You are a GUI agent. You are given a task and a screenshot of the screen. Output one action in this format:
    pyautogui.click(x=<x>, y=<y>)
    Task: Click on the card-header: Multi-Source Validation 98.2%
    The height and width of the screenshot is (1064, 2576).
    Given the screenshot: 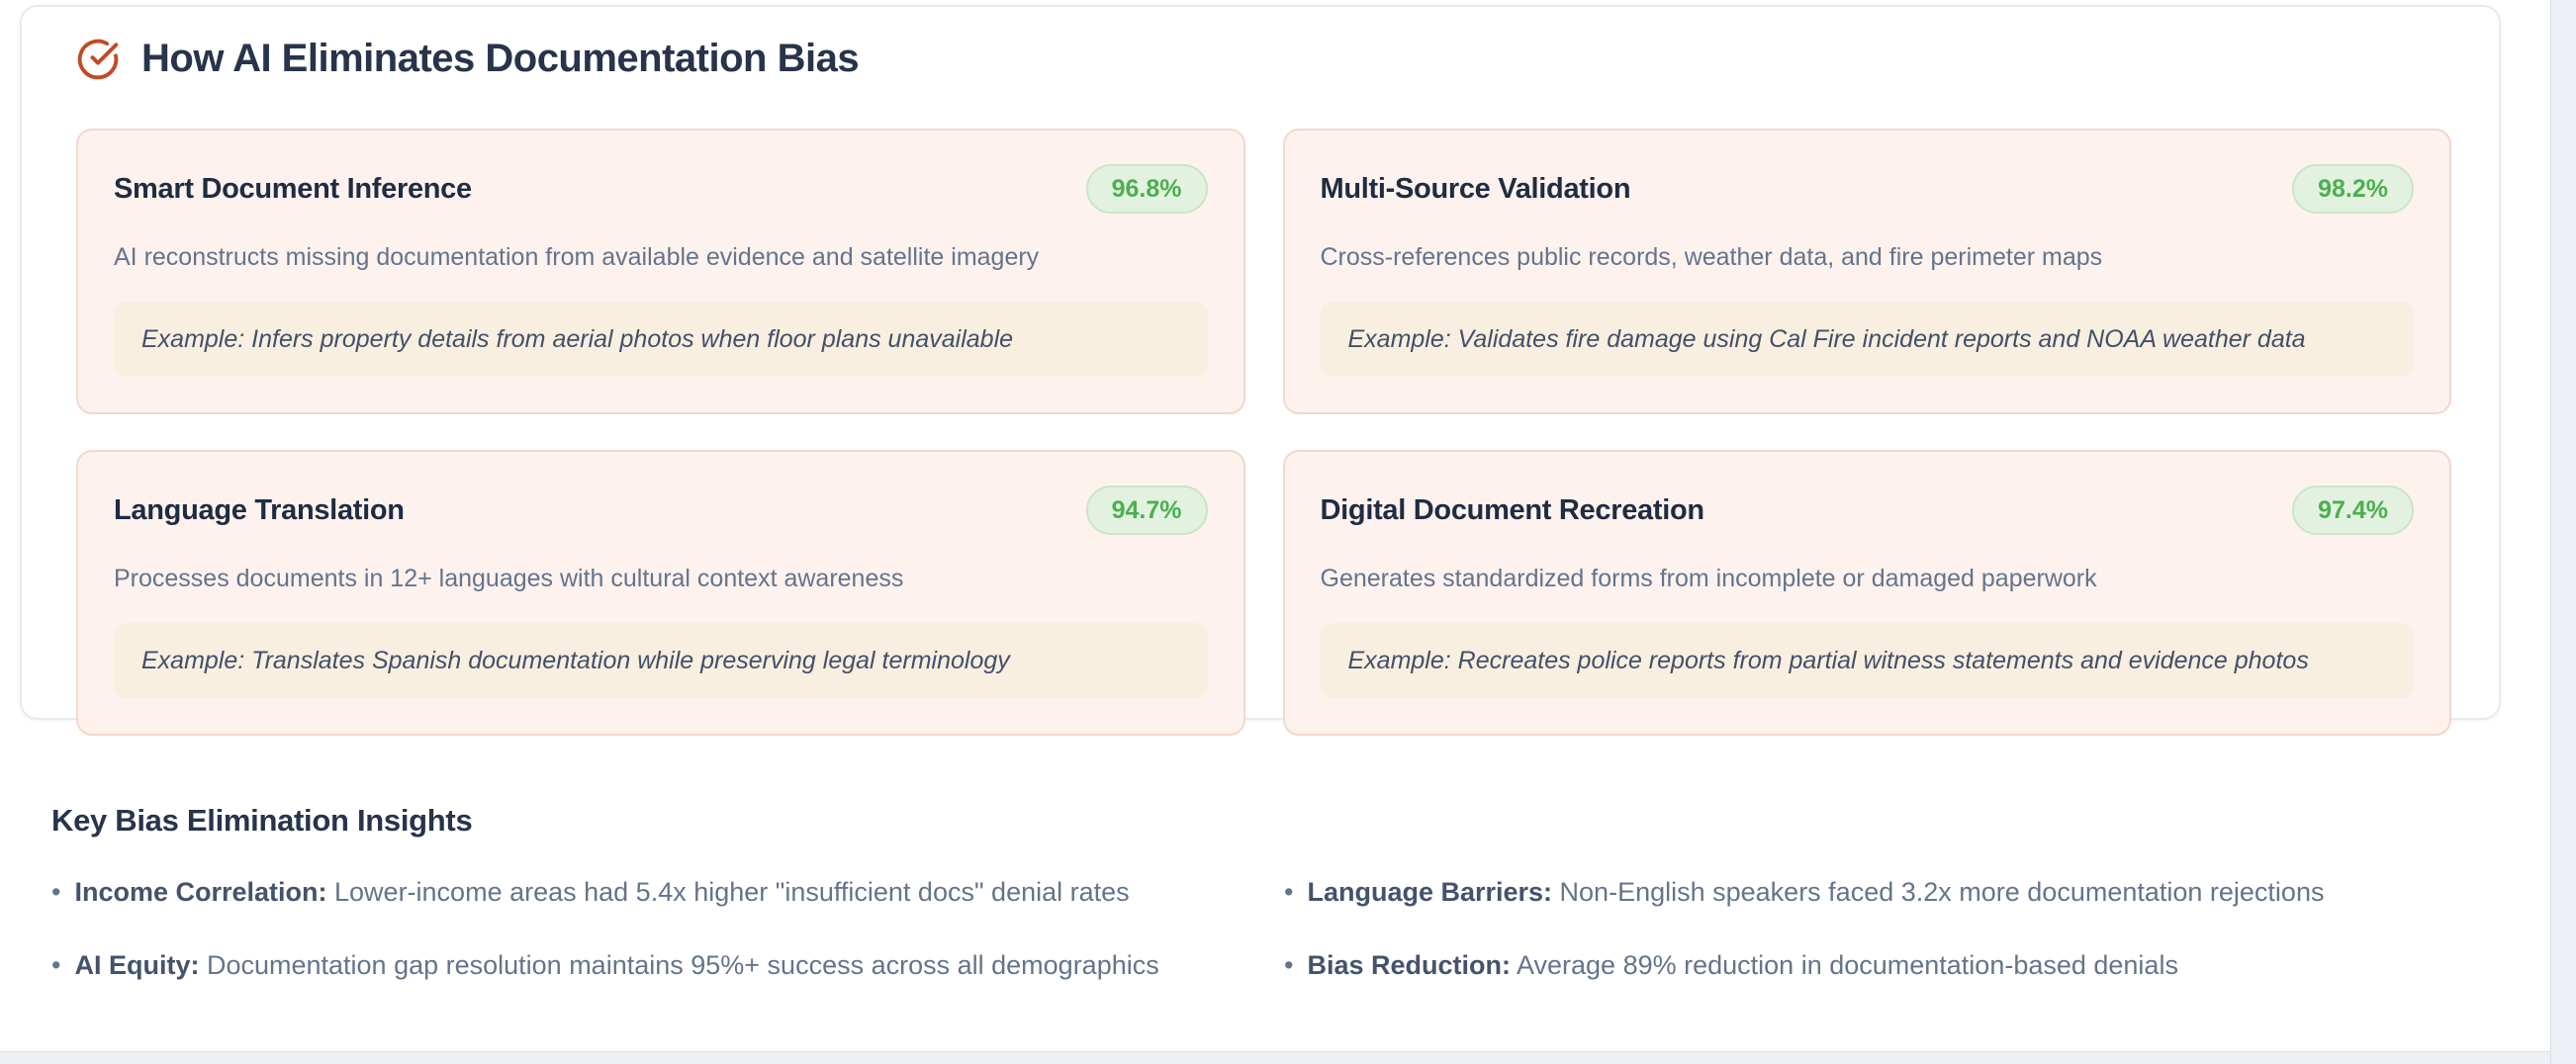 What is the action you would take?
    pyautogui.click(x=1867, y=189)
    